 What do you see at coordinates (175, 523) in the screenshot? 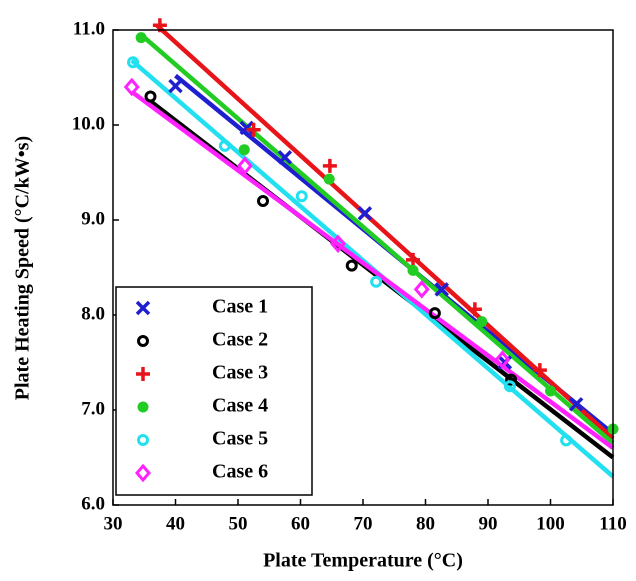
I see `x-tick-label: 40` at bounding box center [175, 523].